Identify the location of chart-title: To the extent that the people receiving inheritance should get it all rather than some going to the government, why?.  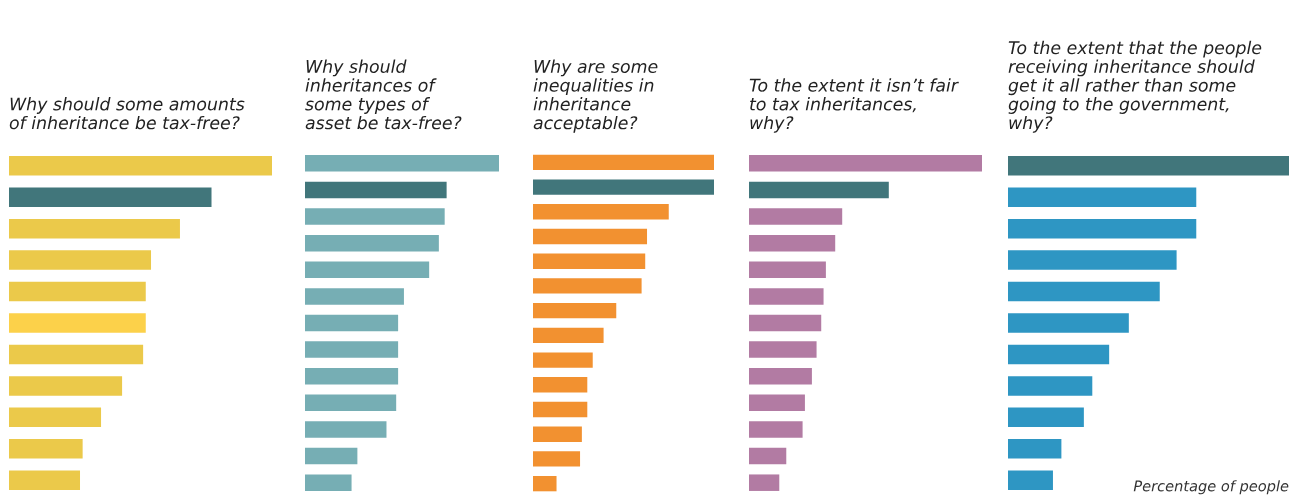
(1135, 86).